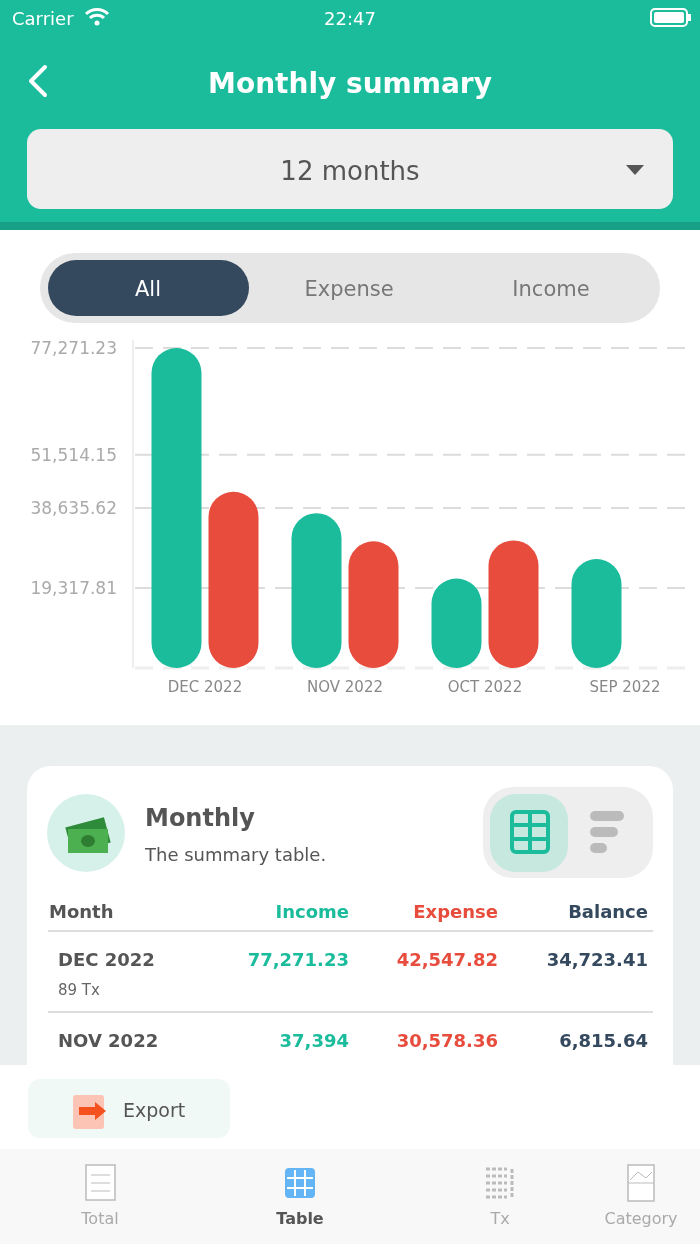  Describe the element at coordinates (106, 959) in the screenshot. I see `text: DEC 2022` at that location.